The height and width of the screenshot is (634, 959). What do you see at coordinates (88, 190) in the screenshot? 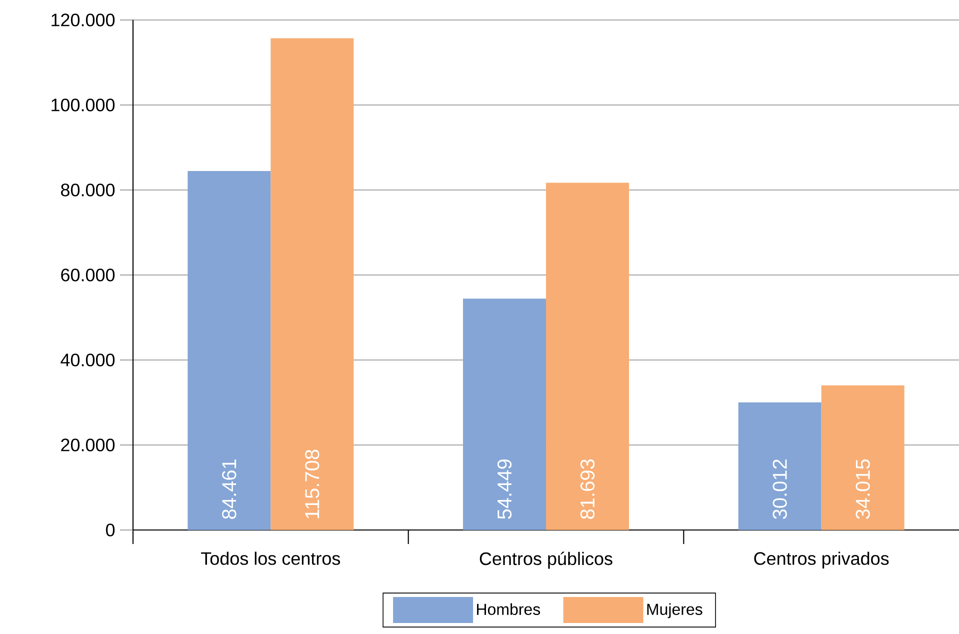
I see `y-tick-label: 80.000` at bounding box center [88, 190].